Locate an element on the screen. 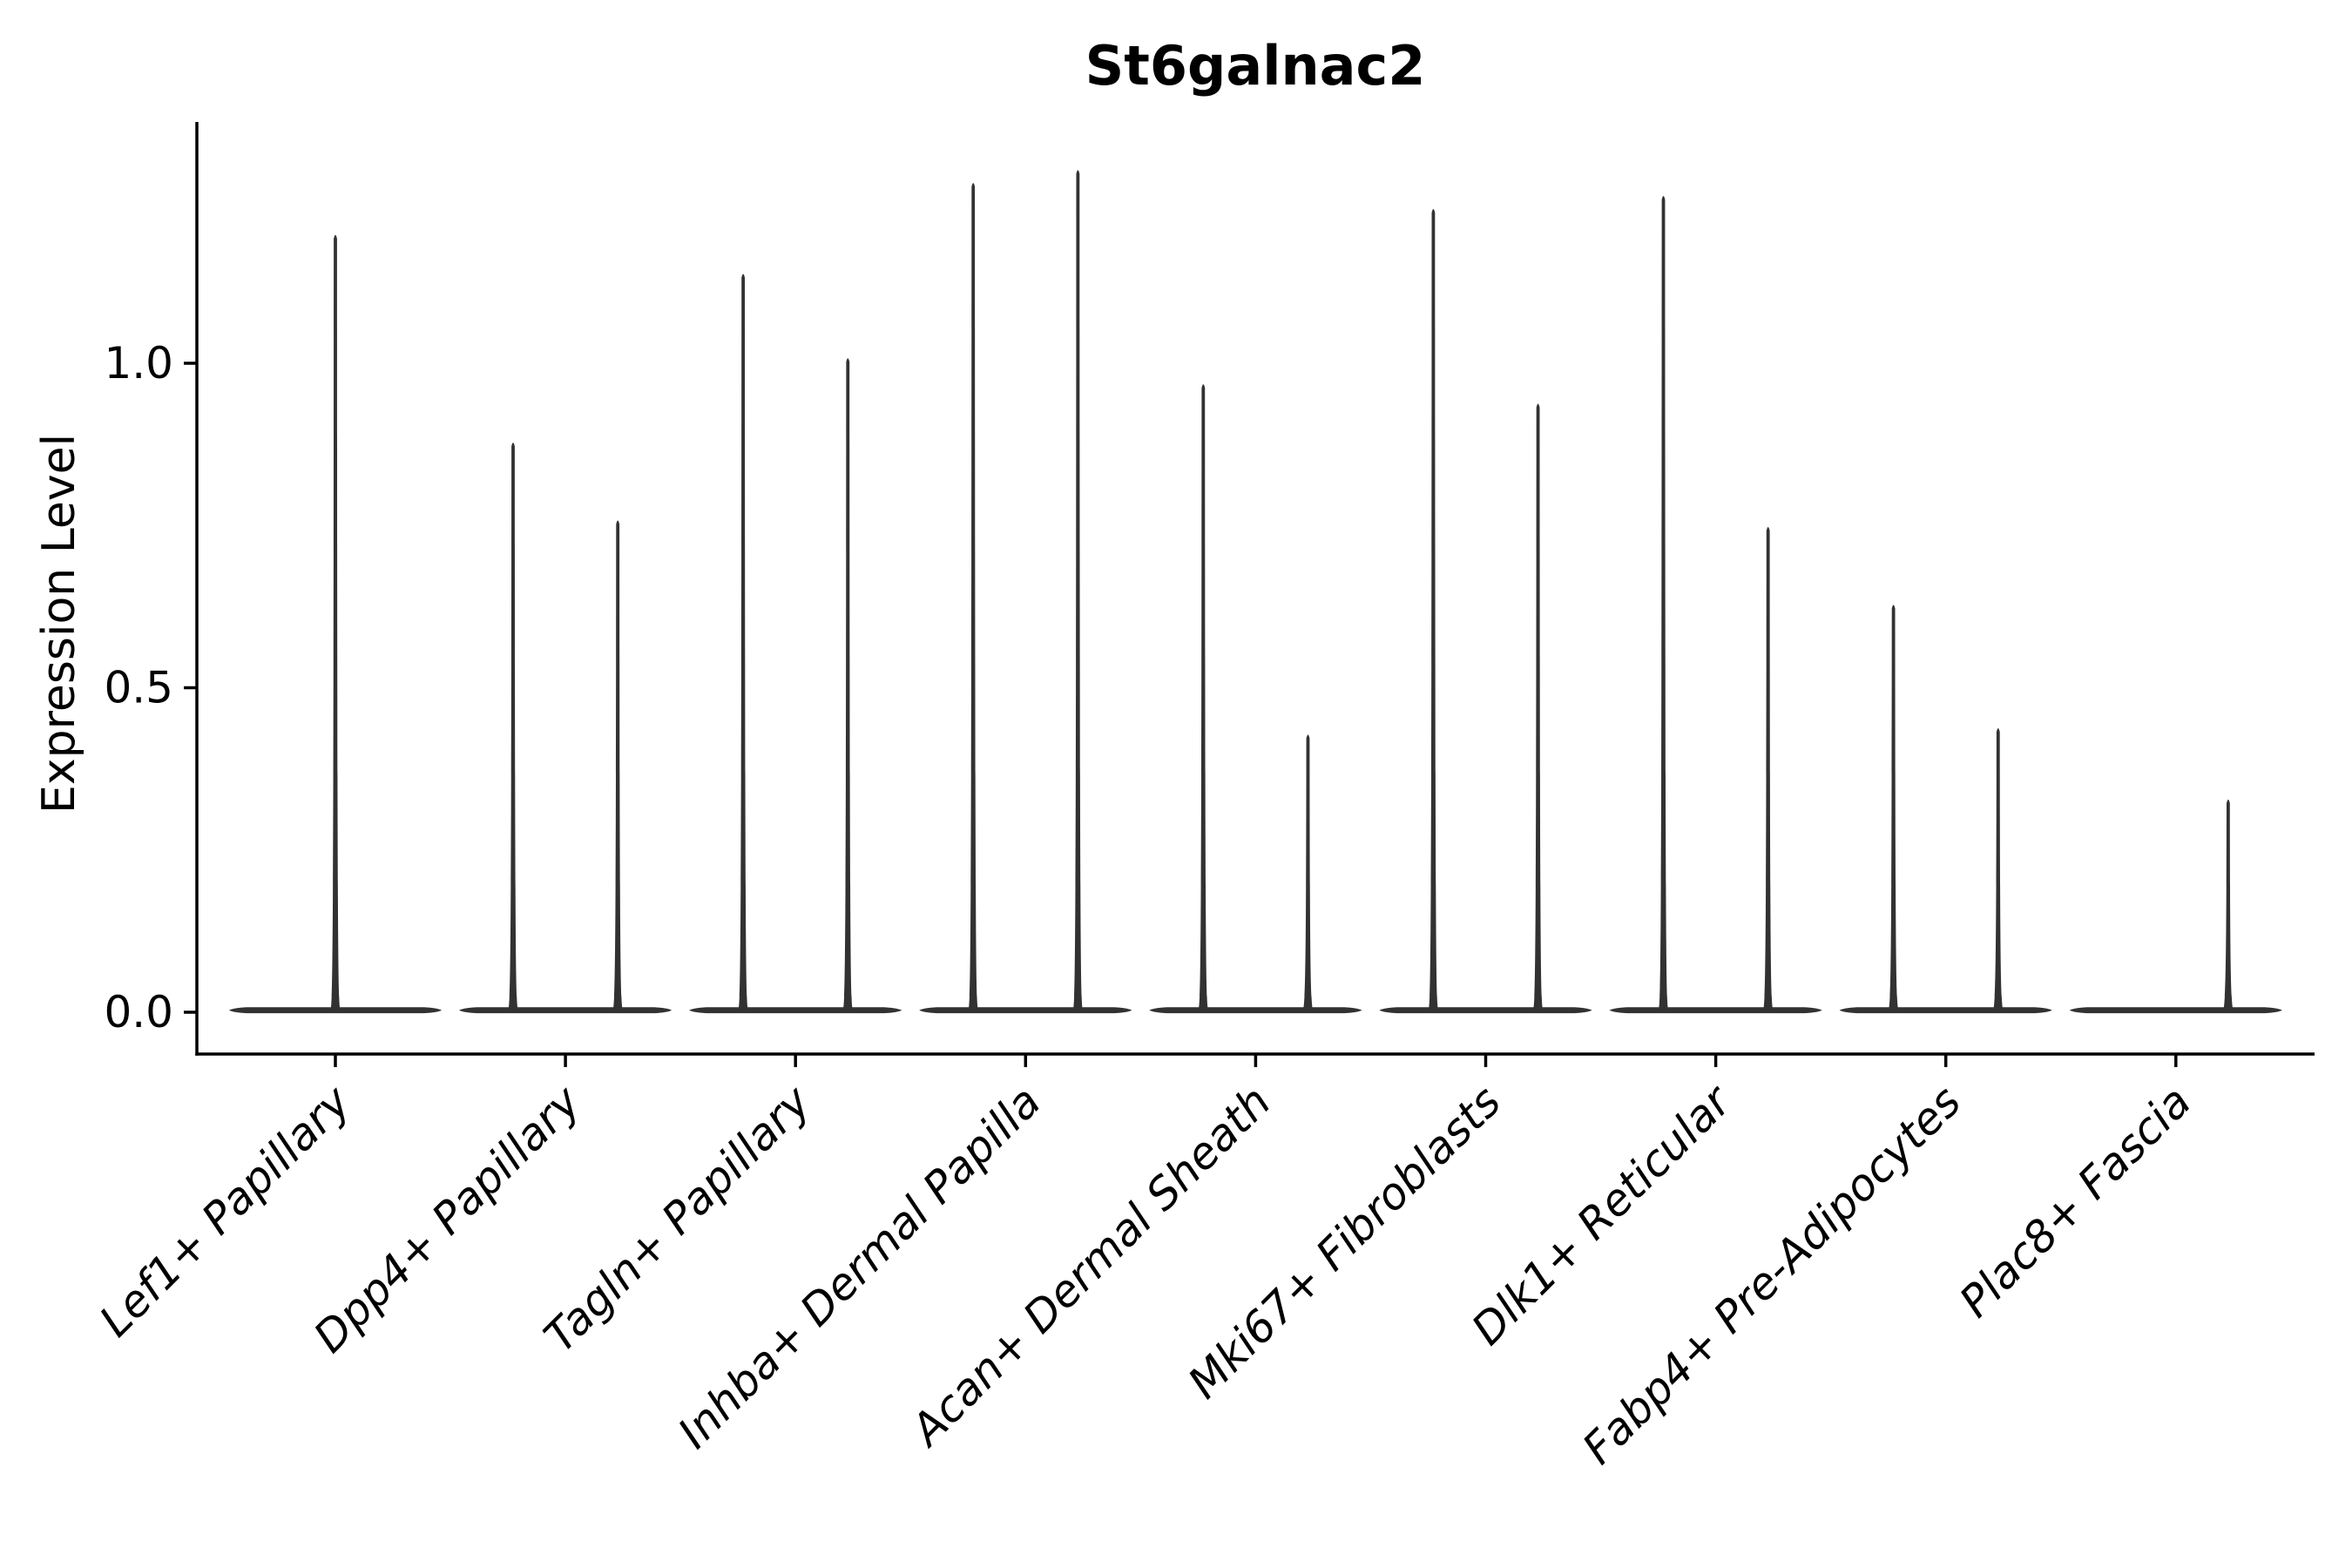 This screenshot has height=1568, width=2352. x-tick-label: Fabp4+ Pre-Adipocytes is located at coordinates (1772, 1275).